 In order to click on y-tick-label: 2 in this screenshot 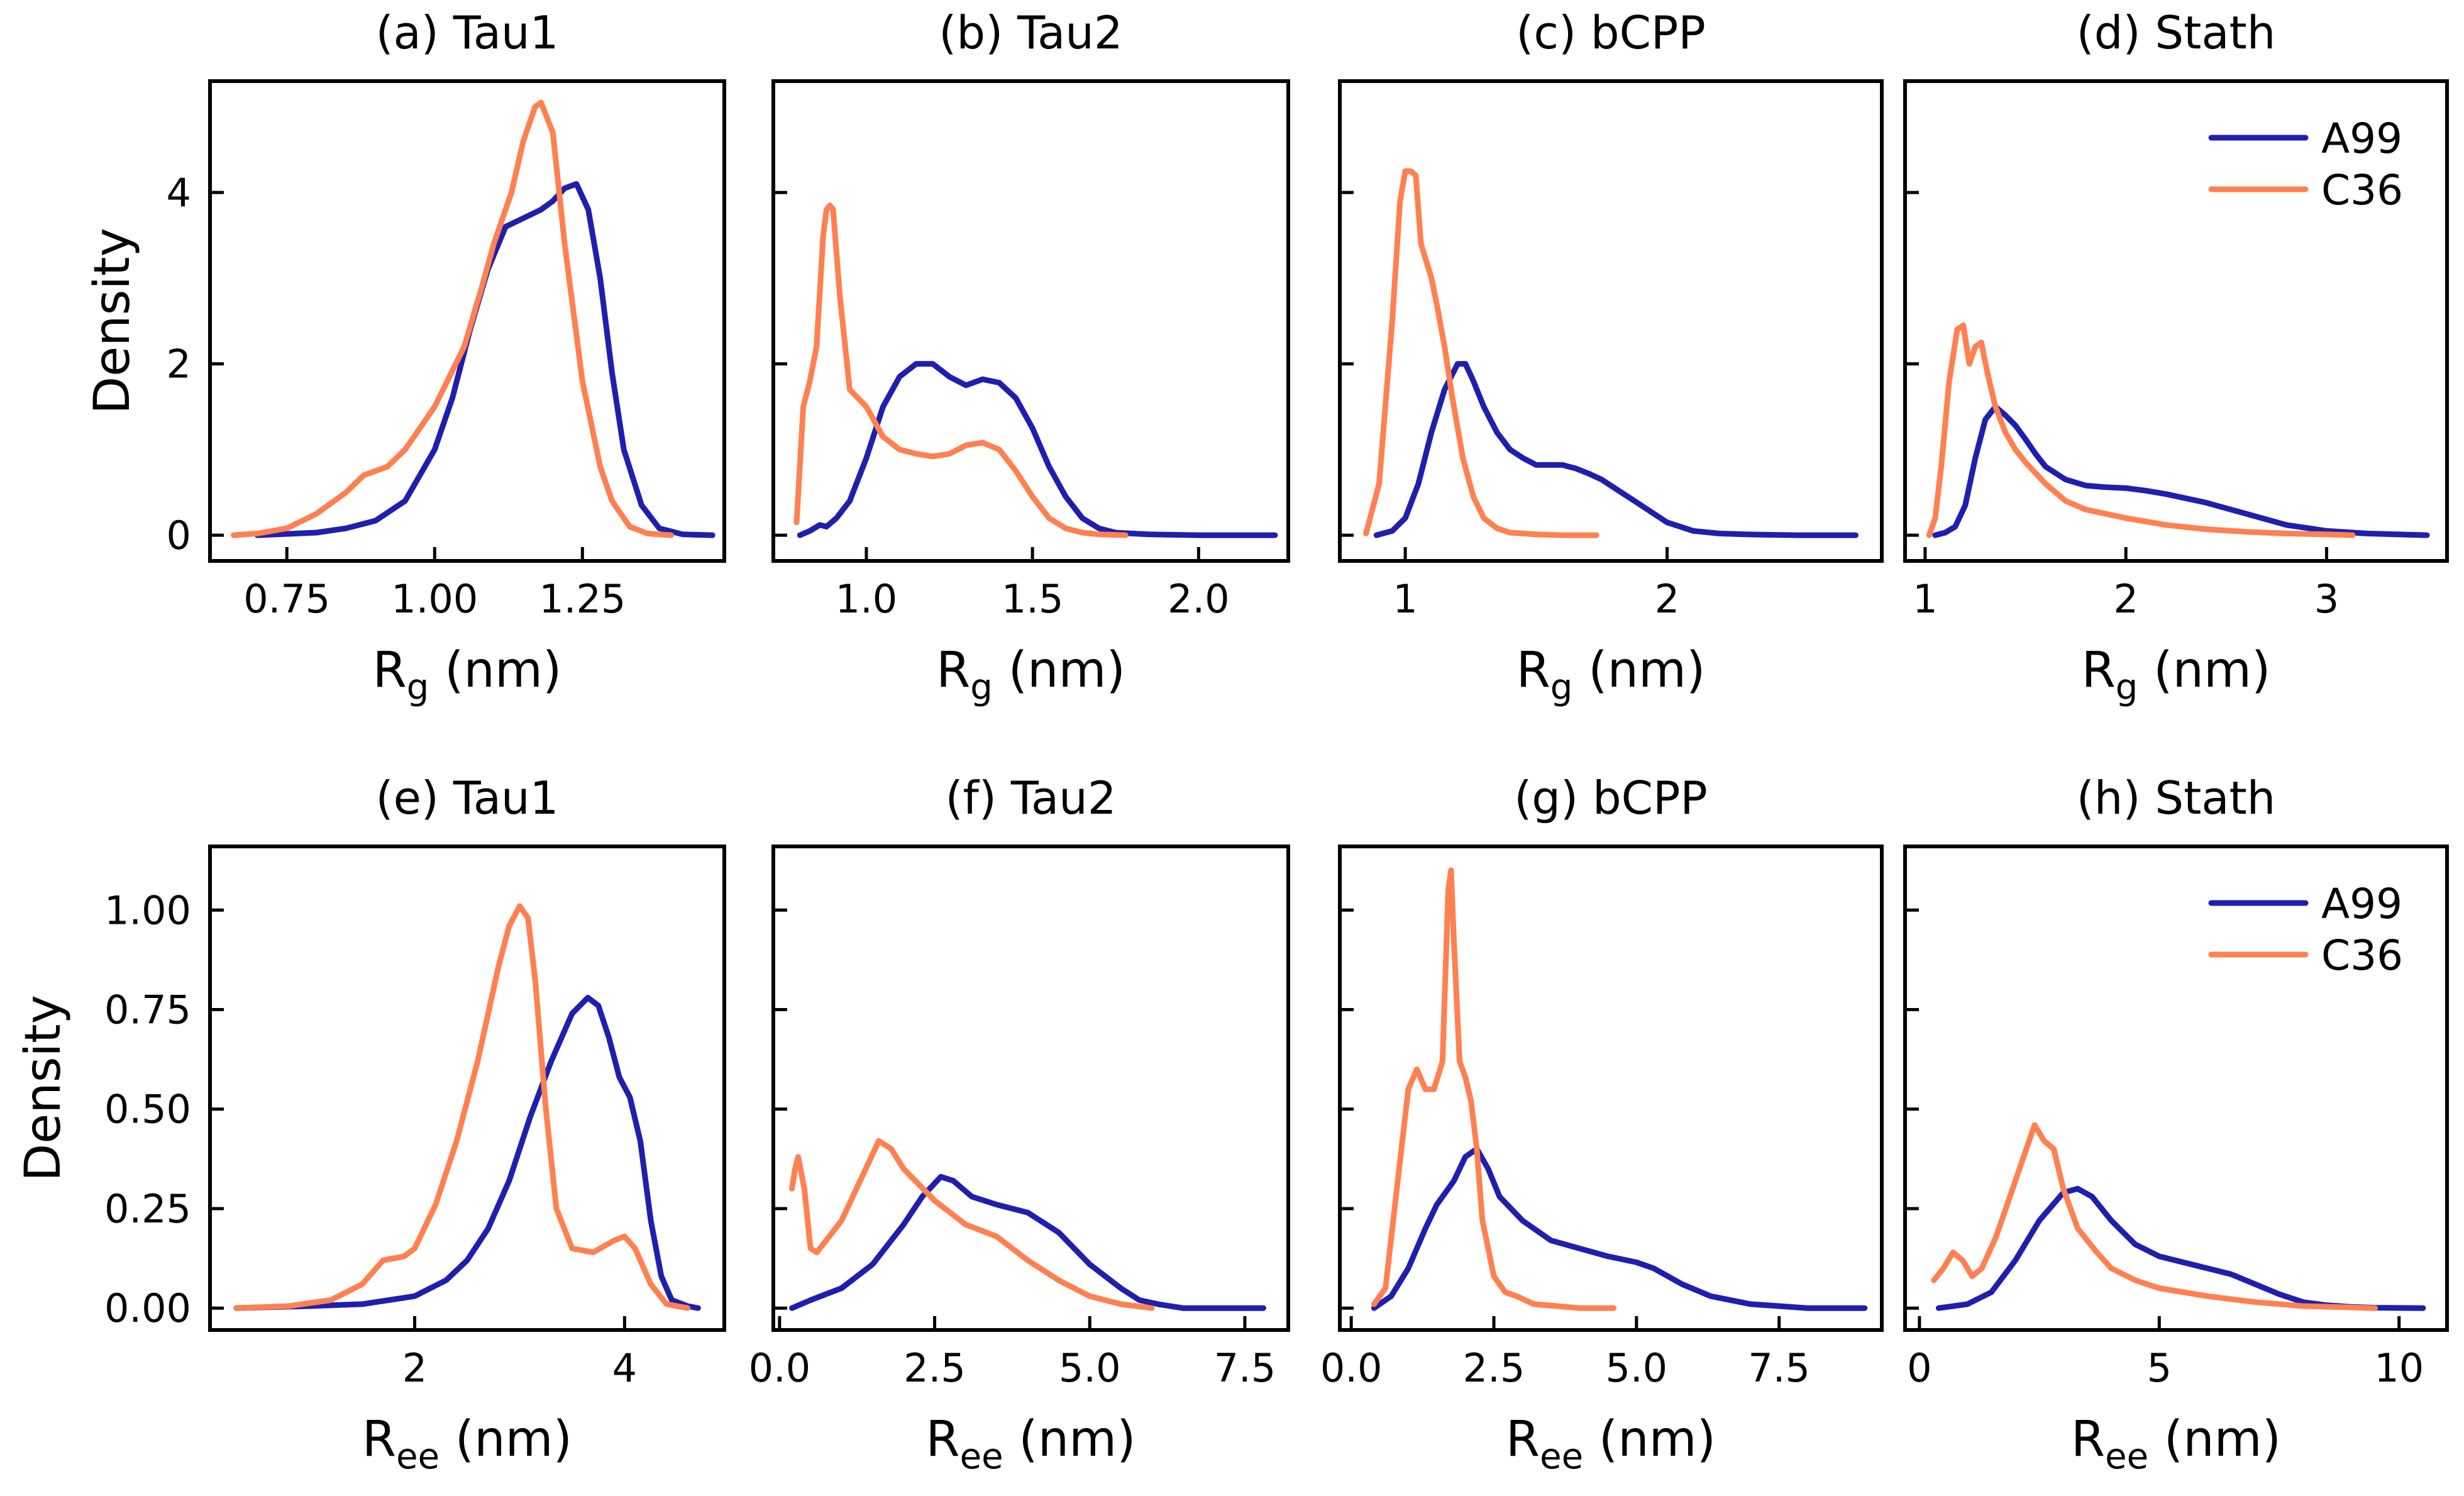, I will do `click(179, 364)`.